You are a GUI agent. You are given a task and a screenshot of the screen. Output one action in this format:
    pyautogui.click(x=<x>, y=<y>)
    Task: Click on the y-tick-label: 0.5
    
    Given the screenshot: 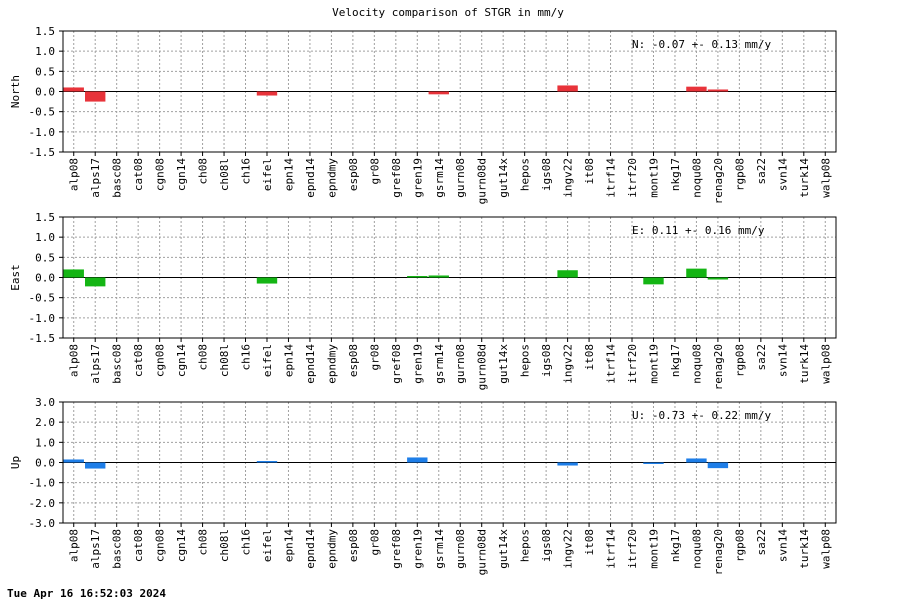 What is the action you would take?
    pyautogui.click(x=45, y=71)
    